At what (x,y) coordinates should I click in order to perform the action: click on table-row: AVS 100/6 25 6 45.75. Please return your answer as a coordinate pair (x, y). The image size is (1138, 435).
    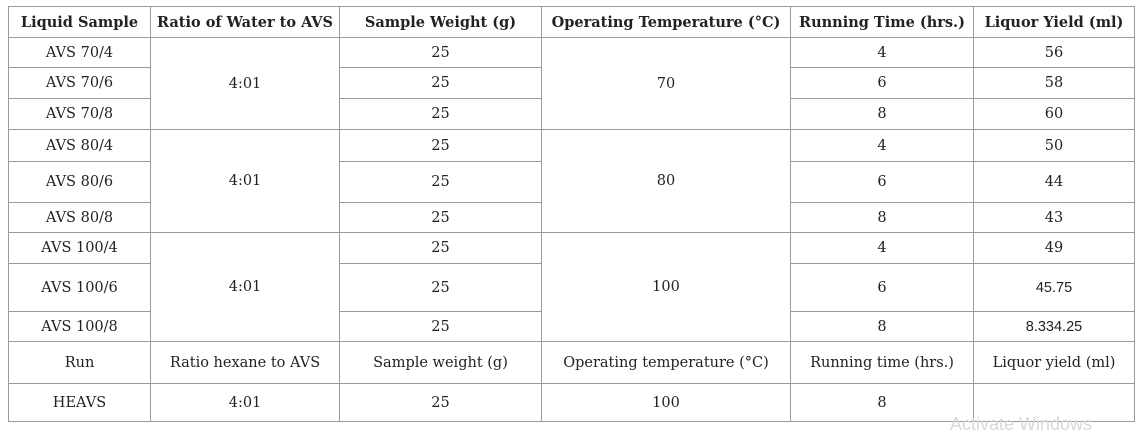
    Looking at the image, I should click on (571, 287).